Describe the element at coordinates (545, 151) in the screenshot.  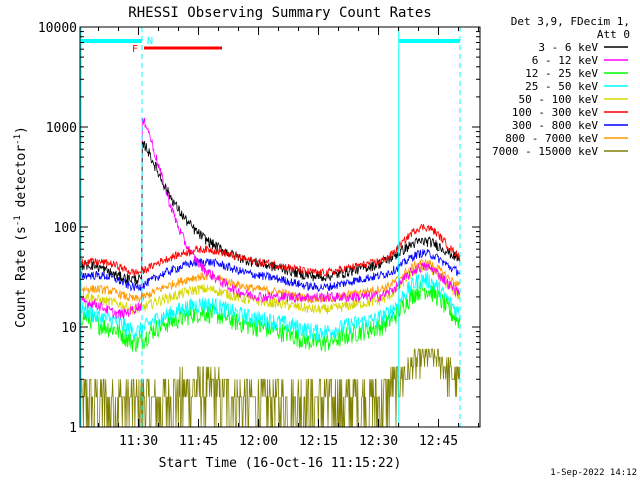
I see `legend-label-8: 7000 - 15000 keV` at that location.